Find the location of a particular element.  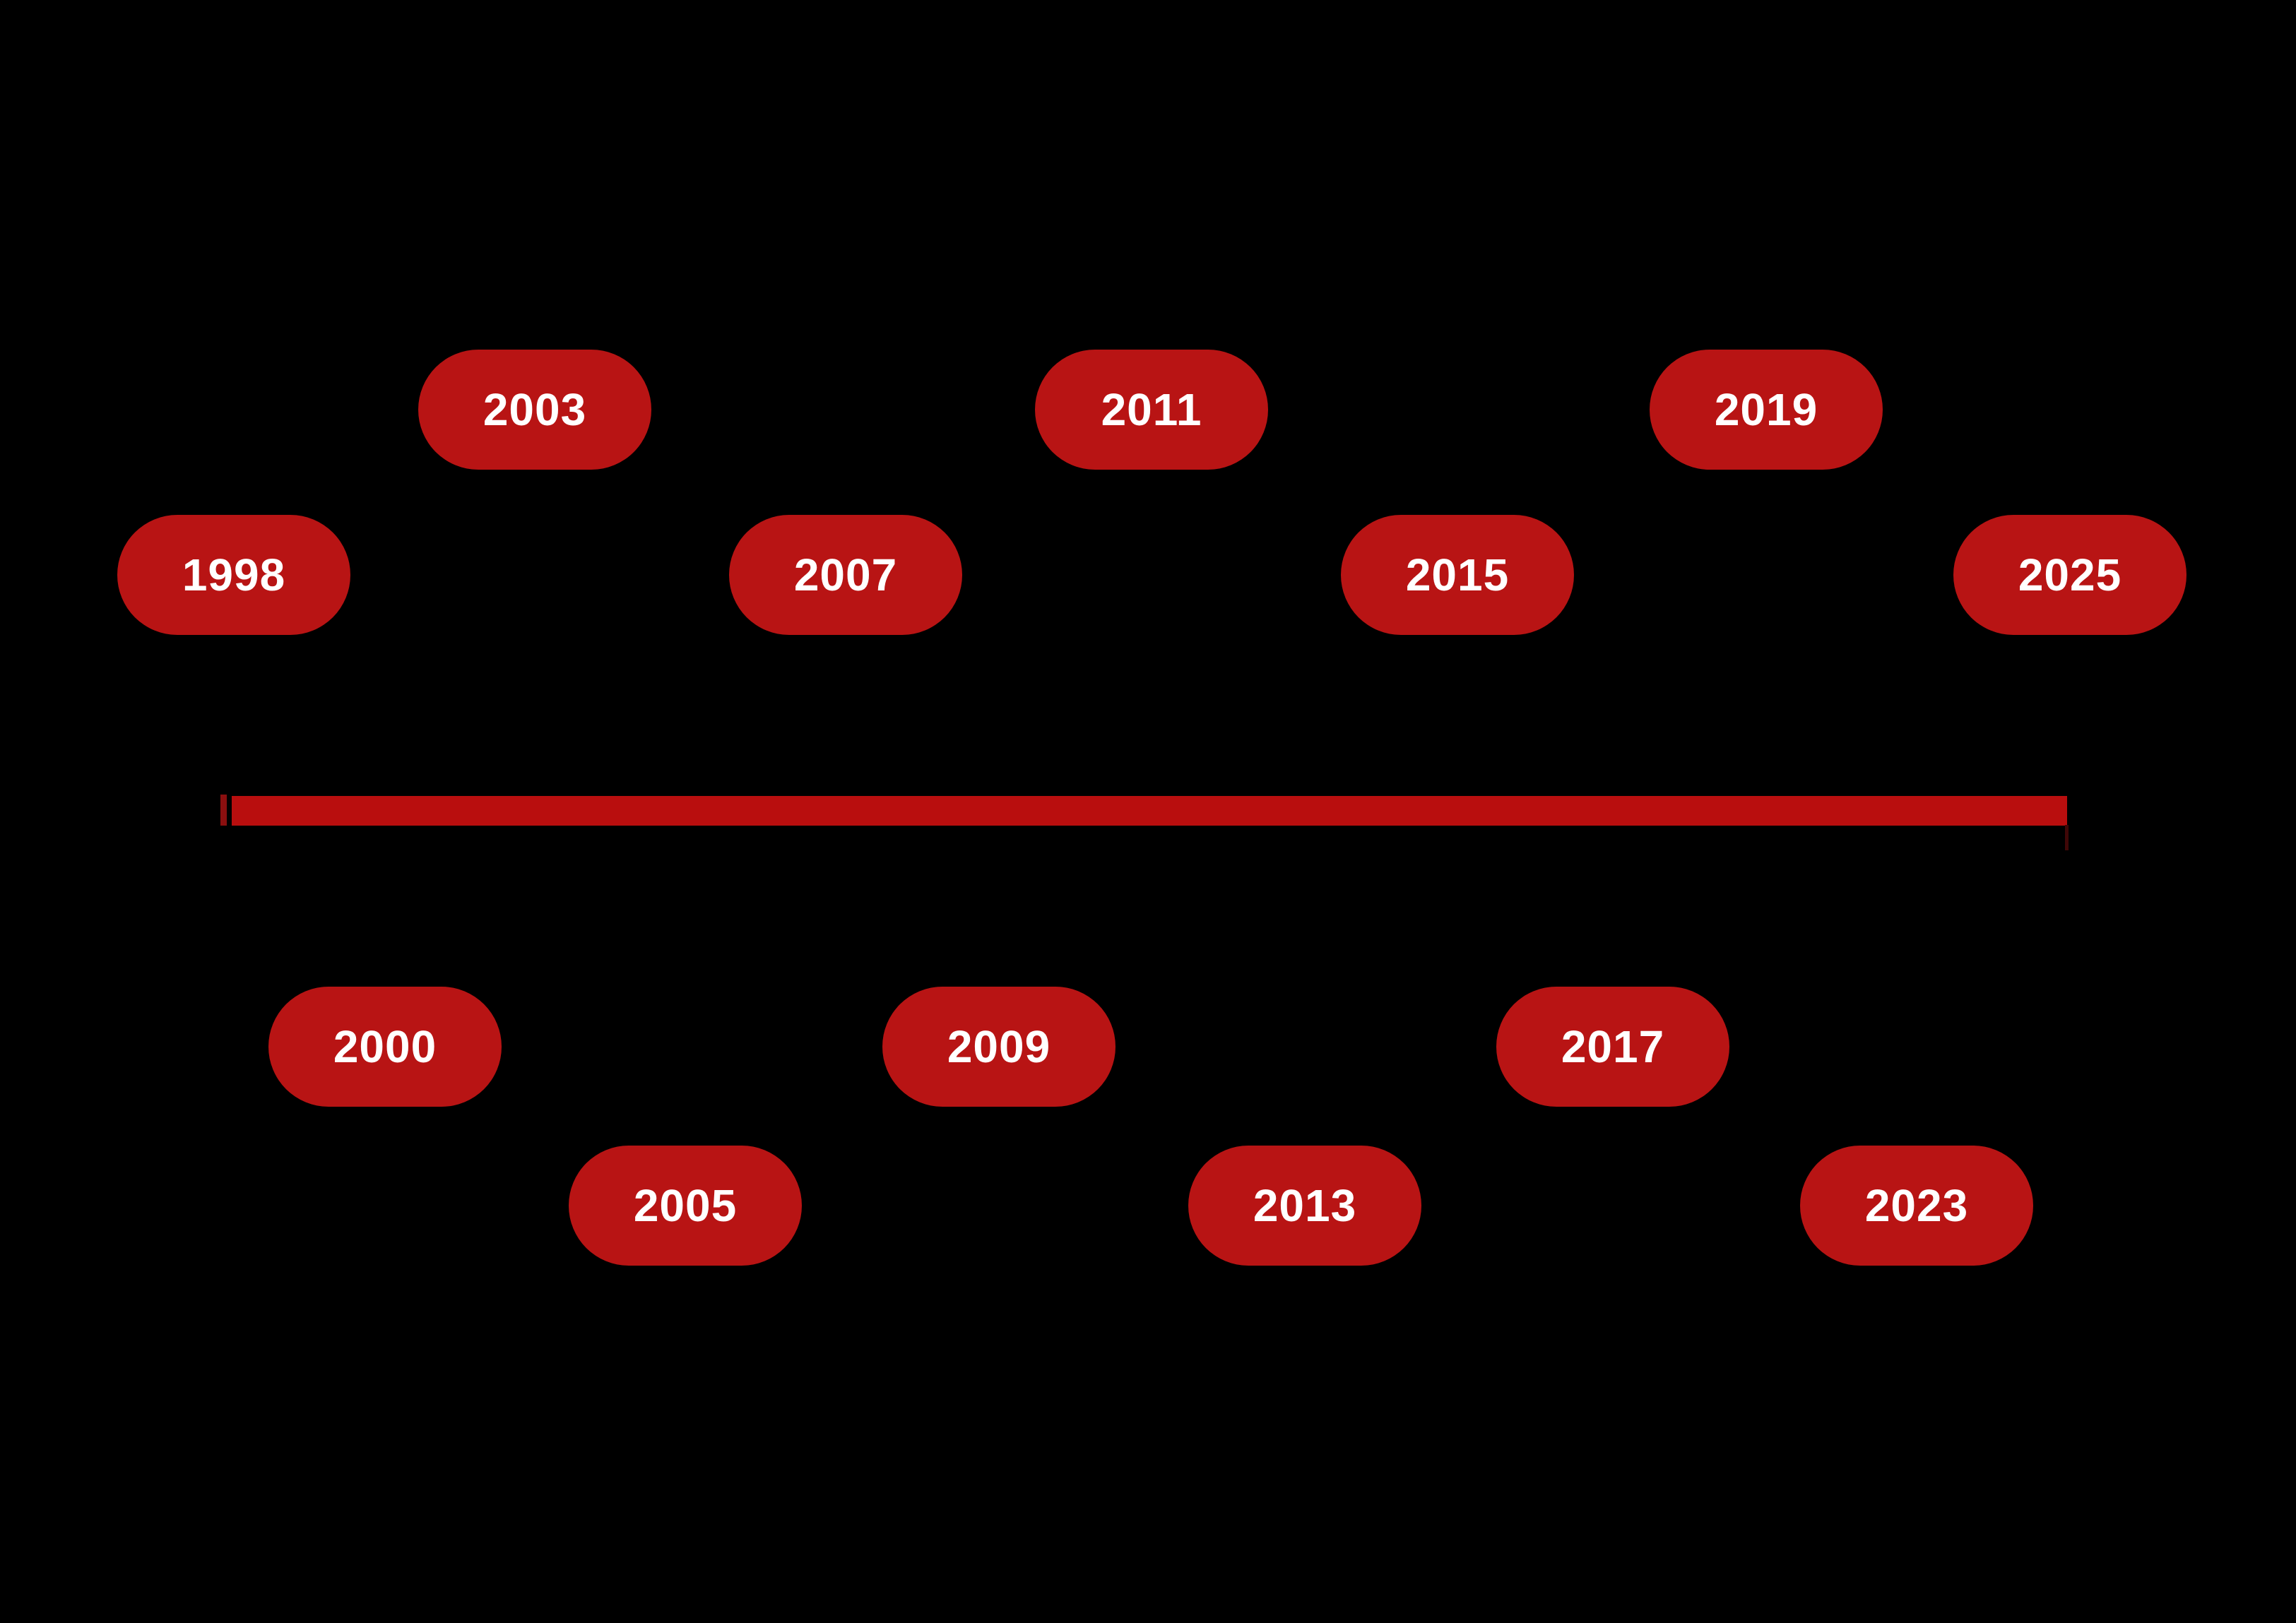

year-label: 2000 is located at coordinates (385, 1046).